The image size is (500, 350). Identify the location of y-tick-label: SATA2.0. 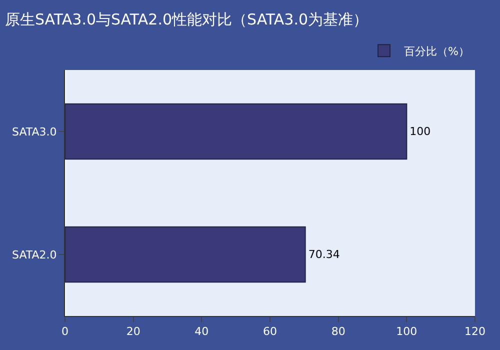
(34, 255).